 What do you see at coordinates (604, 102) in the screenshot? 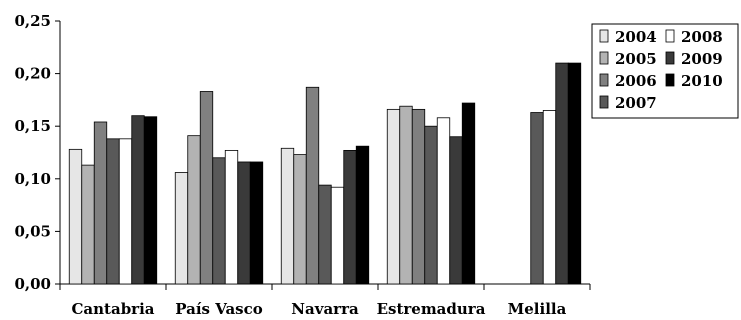
I see `legend-swatch-2007` at bounding box center [604, 102].